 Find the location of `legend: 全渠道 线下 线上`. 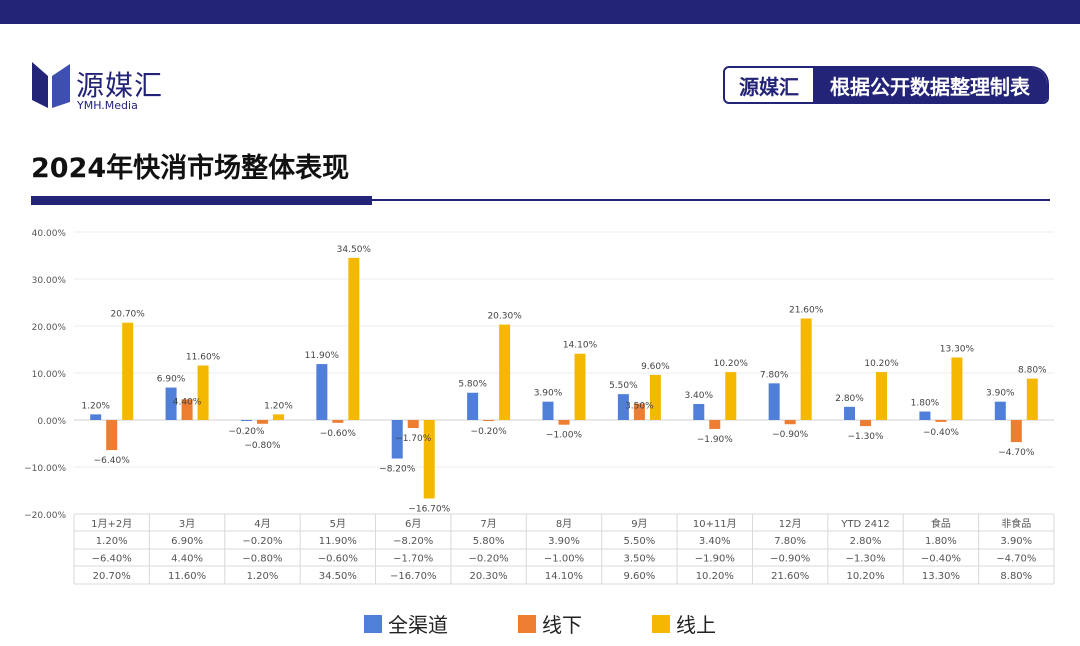

legend: 全渠道 线下 线上 is located at coordinates (540, 623).